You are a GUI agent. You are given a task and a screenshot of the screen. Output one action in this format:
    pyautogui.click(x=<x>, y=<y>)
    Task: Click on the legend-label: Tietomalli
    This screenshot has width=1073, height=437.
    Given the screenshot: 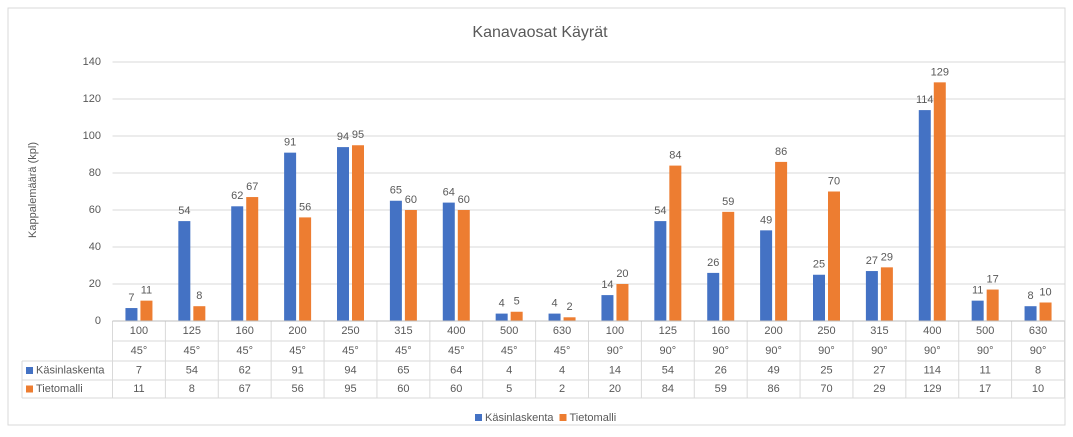 What is the action you would take?
    pyautogui.click(x=593, y=418)
    